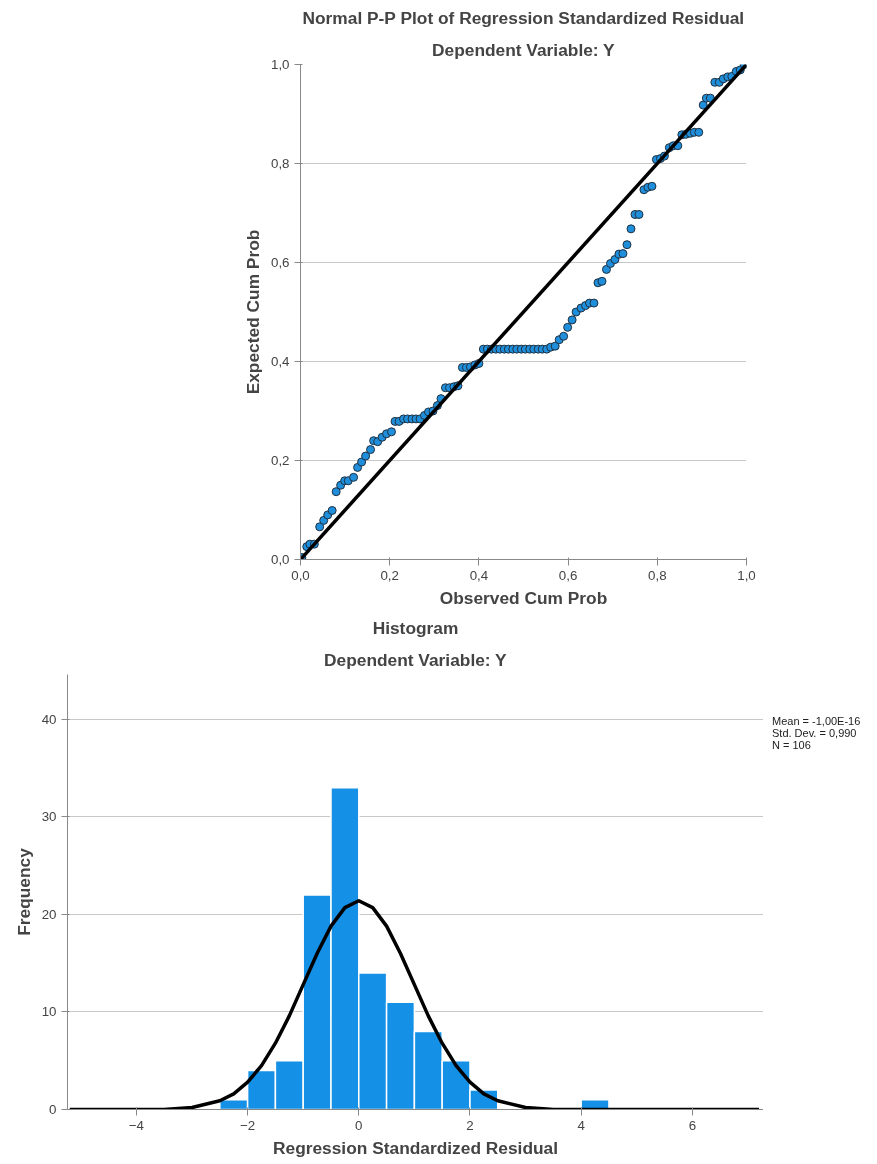 This screenshot has width=877, height=1164. I want to click on text: Std. Dev. = 0,990, so click(814, 733).